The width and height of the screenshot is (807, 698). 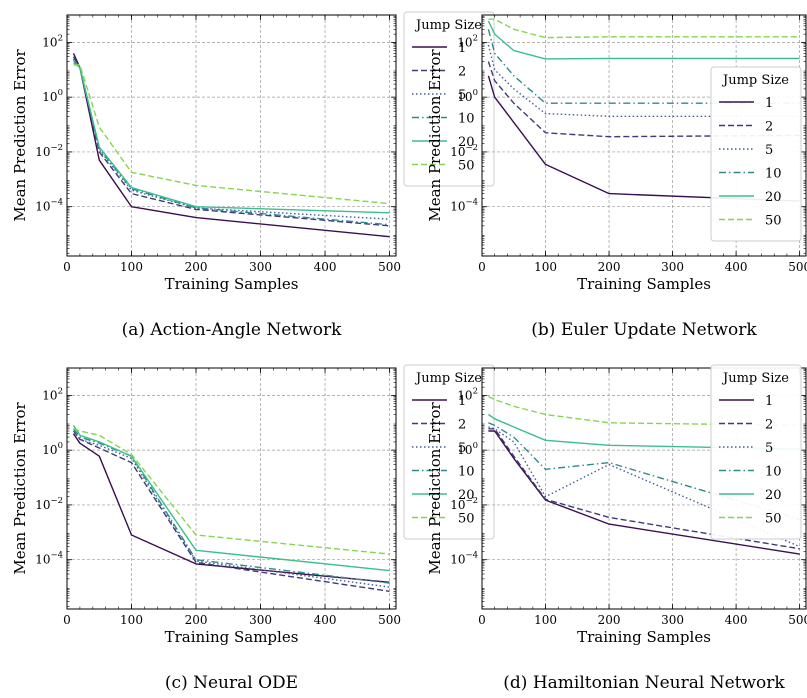 I want to click on panel-caption: (c) Neural ODE, so click(x=231, y=683).